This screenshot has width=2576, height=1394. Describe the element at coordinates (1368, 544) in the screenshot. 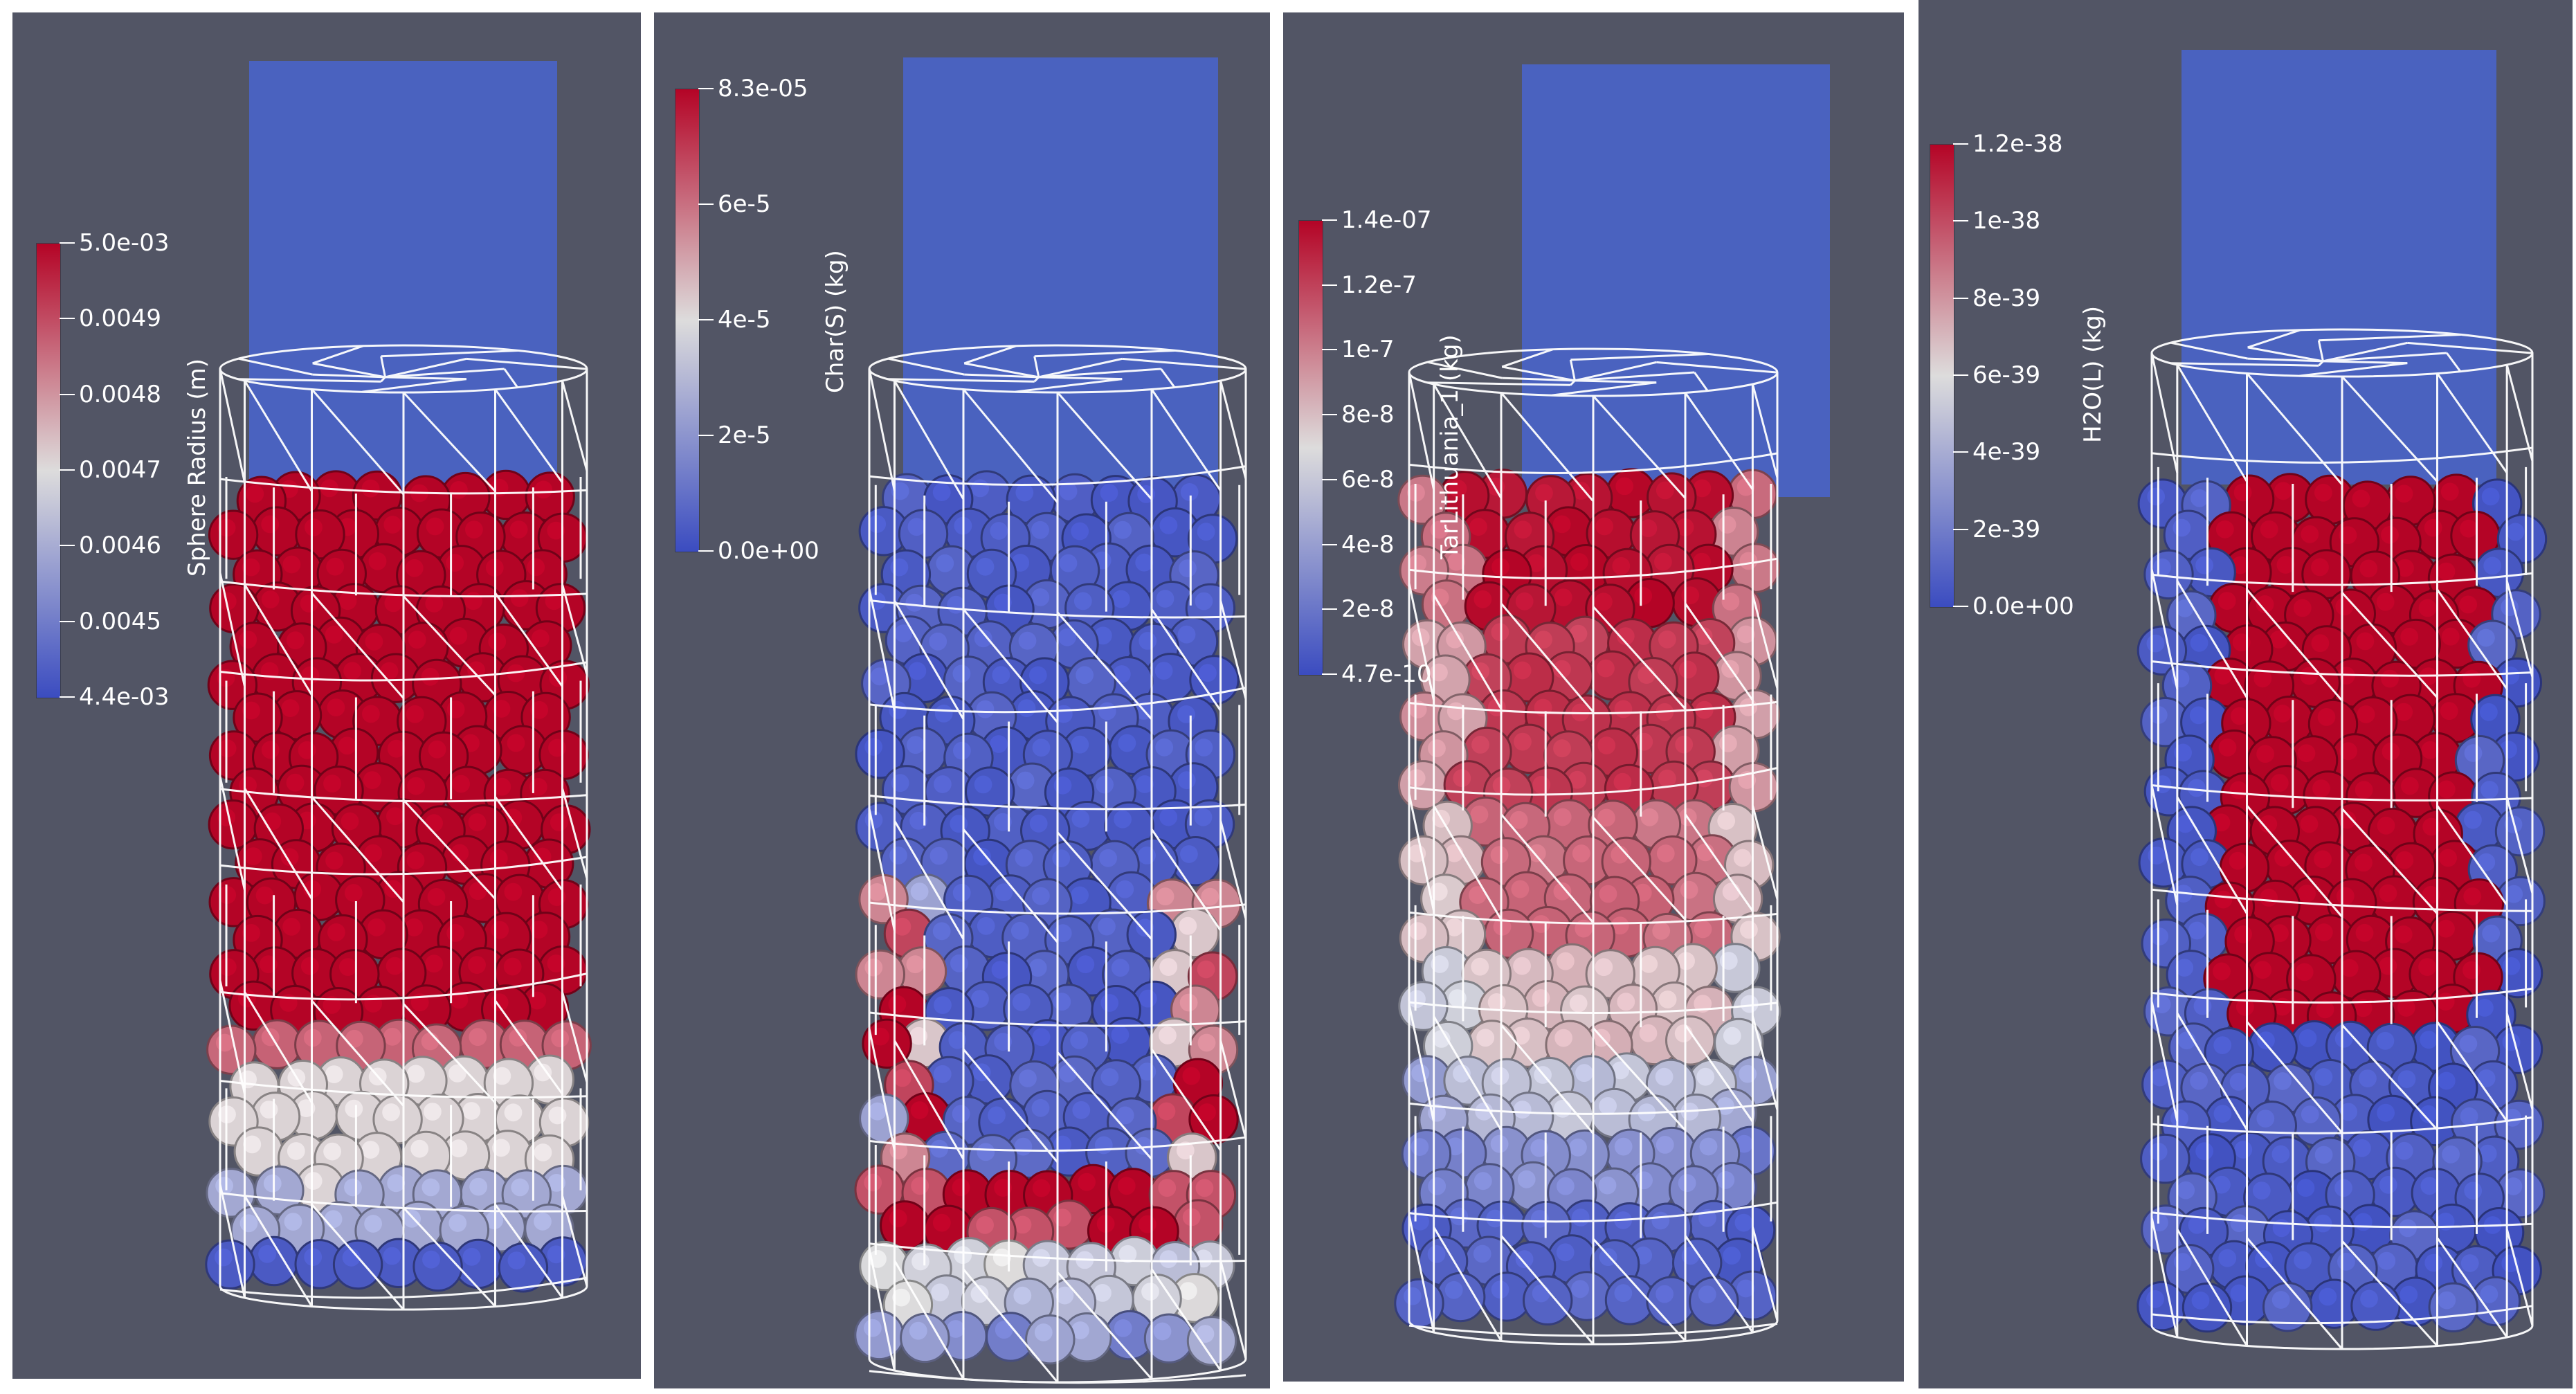

I see `legend-tick-label: 4e-8` at that location.